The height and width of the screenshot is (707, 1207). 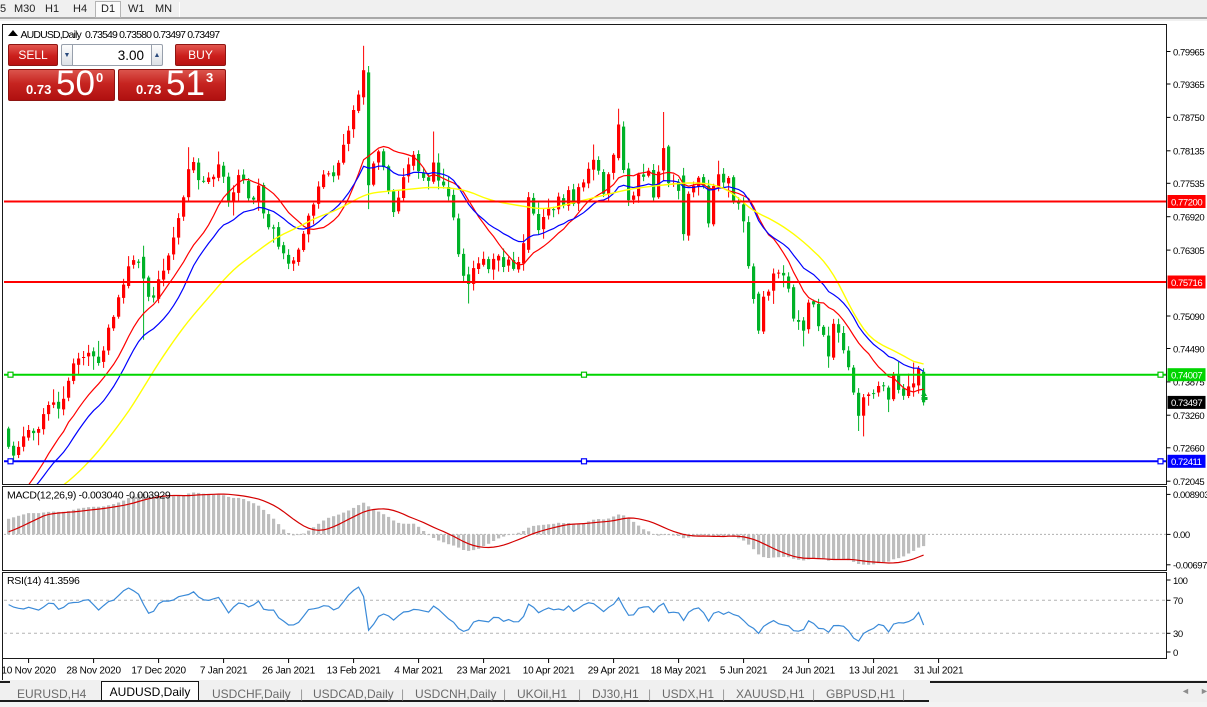 What do you see at coordinates (1180, 581) in the screenshot?
I see `svg-text: 100` at bounding box center [1180, 581].